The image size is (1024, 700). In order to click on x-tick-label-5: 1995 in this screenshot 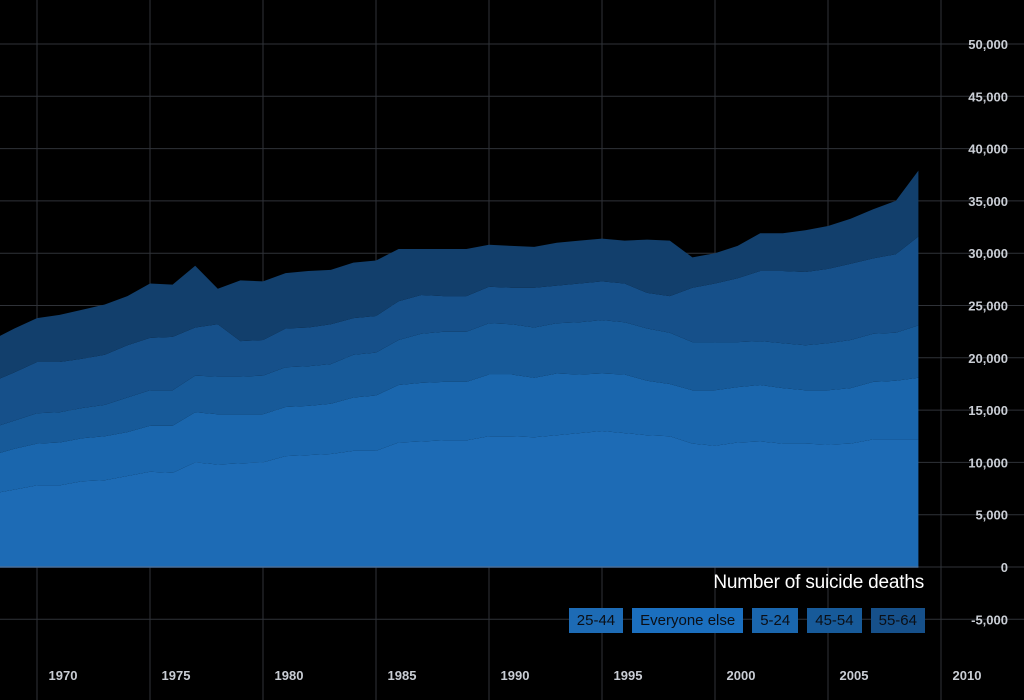, I will do `click(628, 675)`.